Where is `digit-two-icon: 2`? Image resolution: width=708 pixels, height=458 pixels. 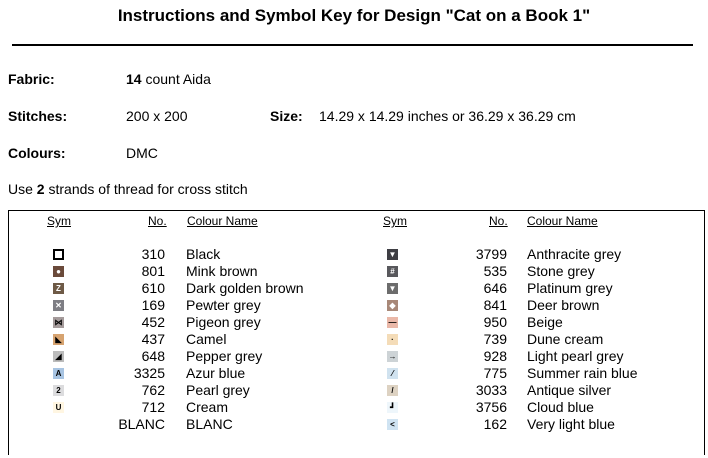 digit-two-icon: 2 is located at coordinates (58, 390).